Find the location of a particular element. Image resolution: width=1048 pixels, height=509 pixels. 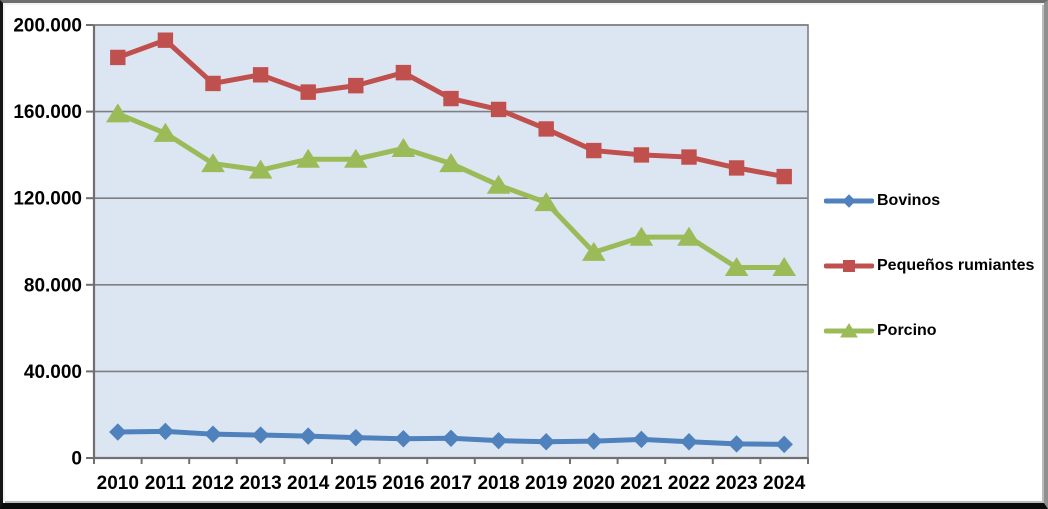

y-tick-label: 80.000 is located at coordinates (53, 285).